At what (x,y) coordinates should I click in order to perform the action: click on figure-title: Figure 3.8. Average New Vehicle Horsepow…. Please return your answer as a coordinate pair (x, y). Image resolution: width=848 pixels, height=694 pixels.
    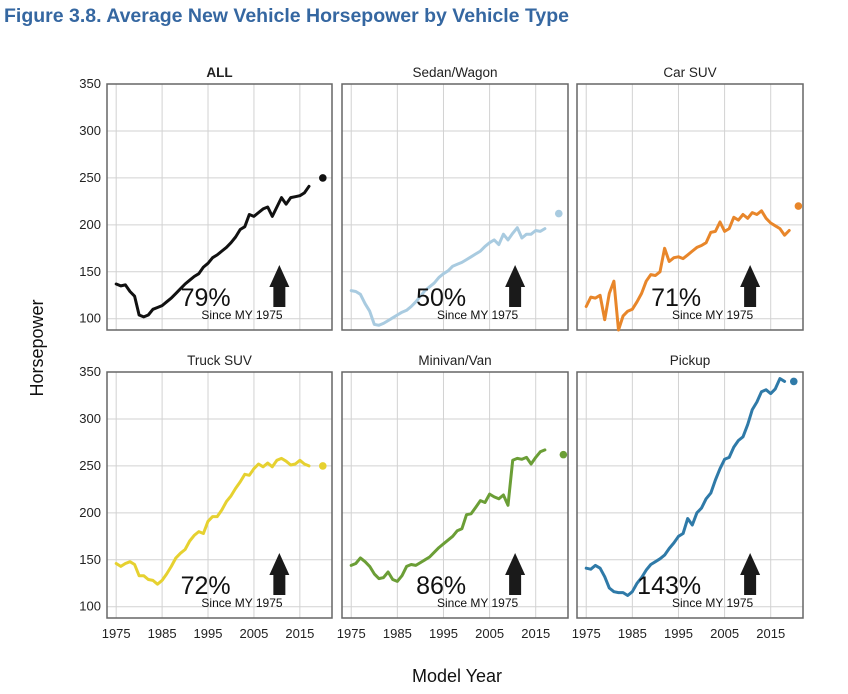
    Looking at the image, I should click on (287, 16).